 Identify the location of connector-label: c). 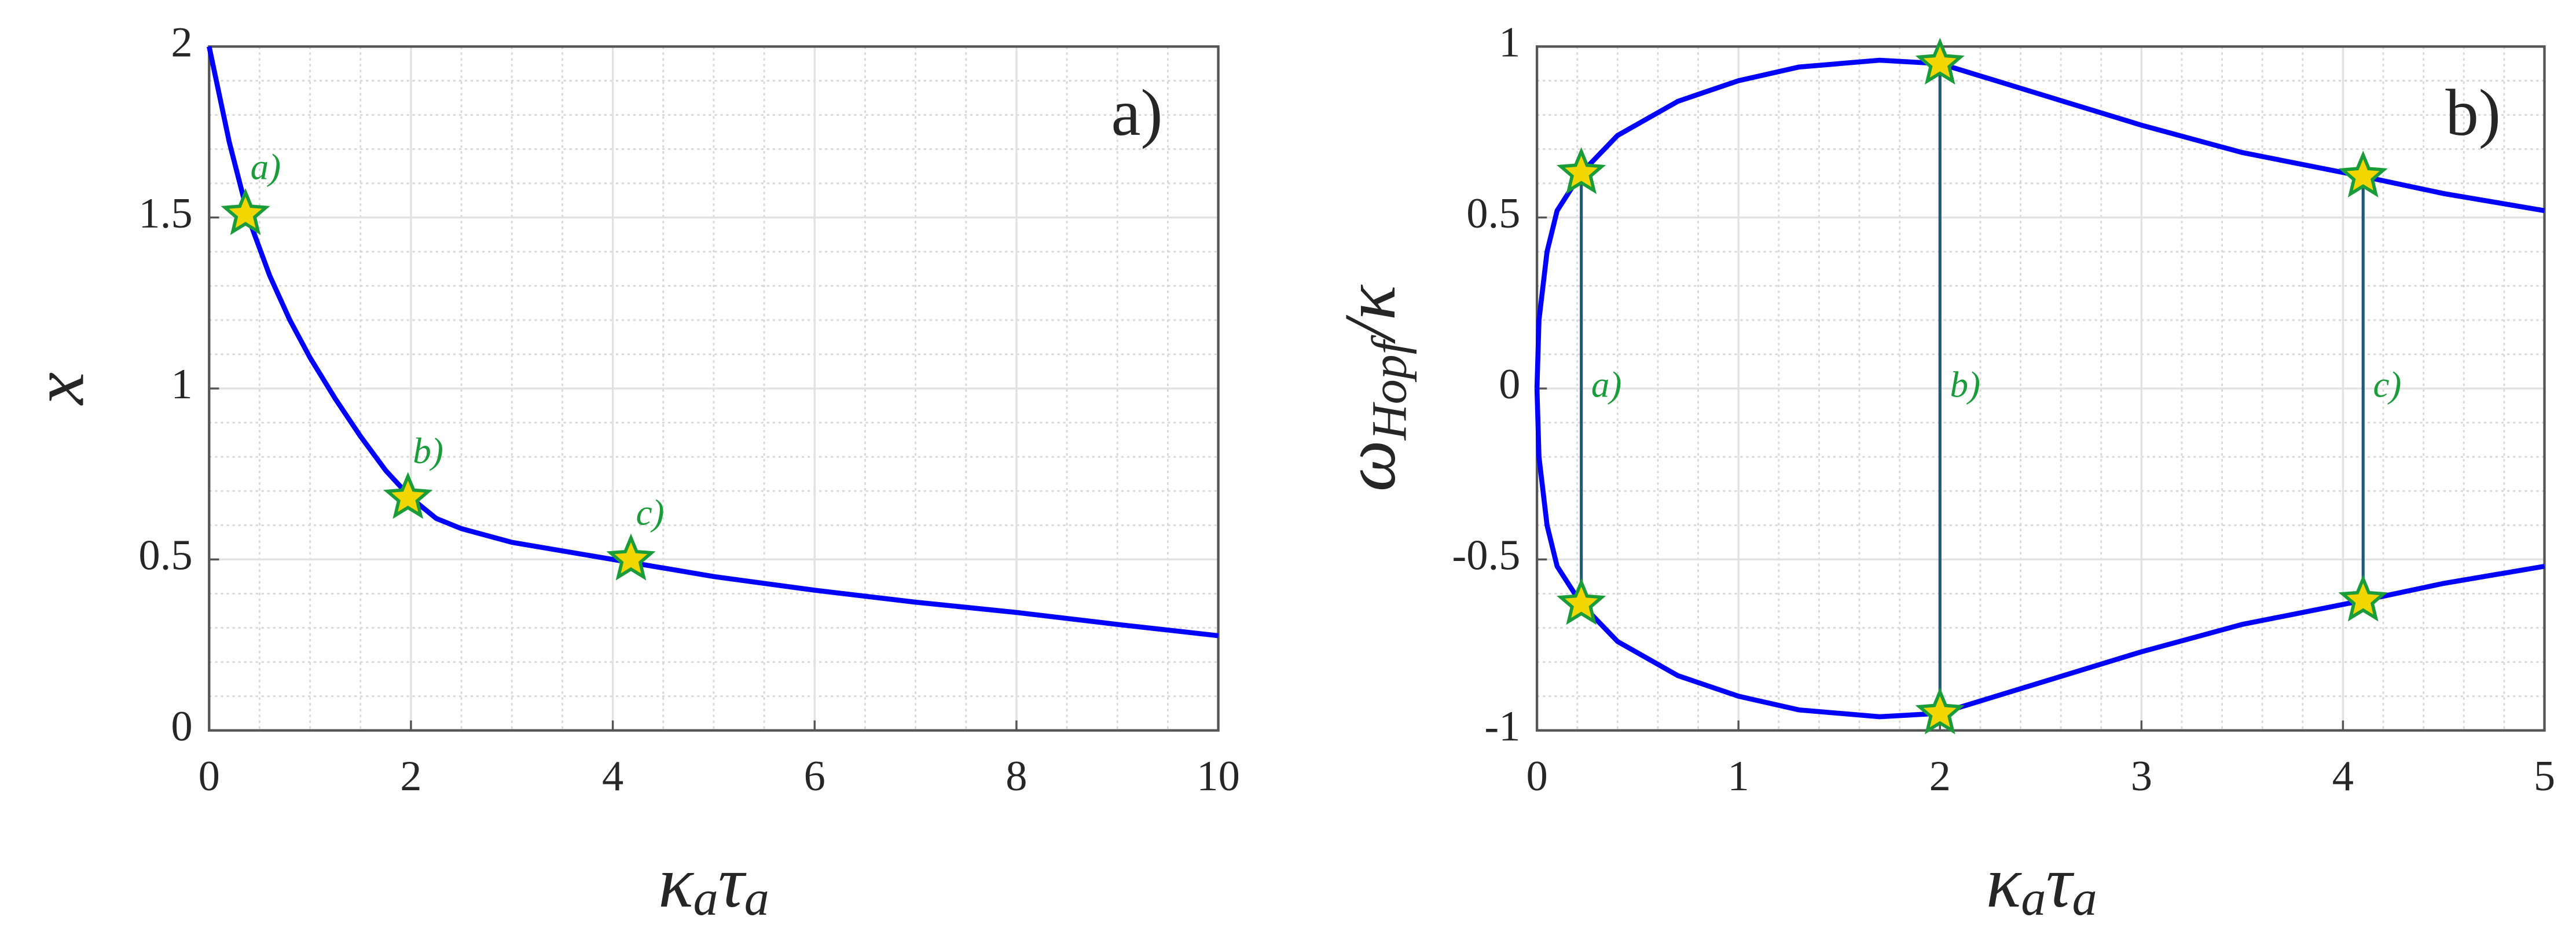
(2387, 385).